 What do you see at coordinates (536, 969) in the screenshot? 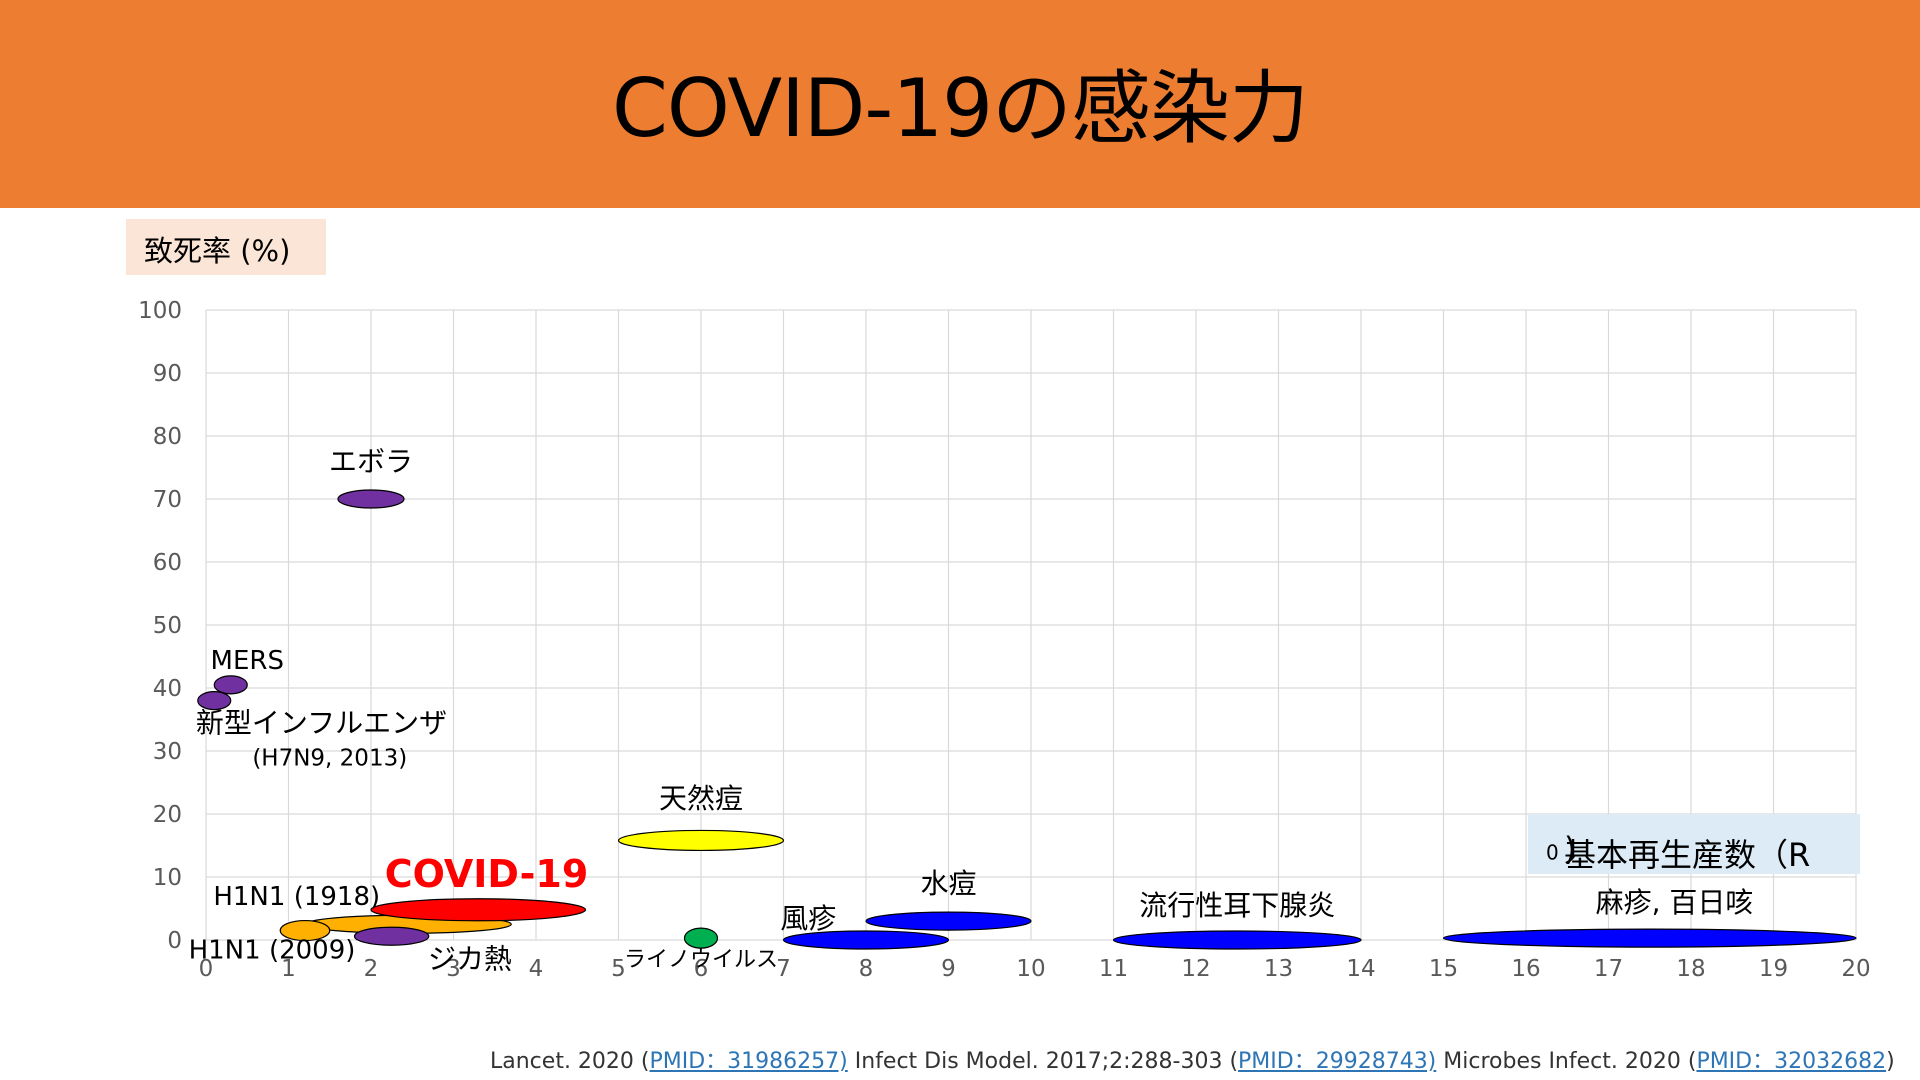
I see `x-tick-label: 4` at bounding box center [536, 969].